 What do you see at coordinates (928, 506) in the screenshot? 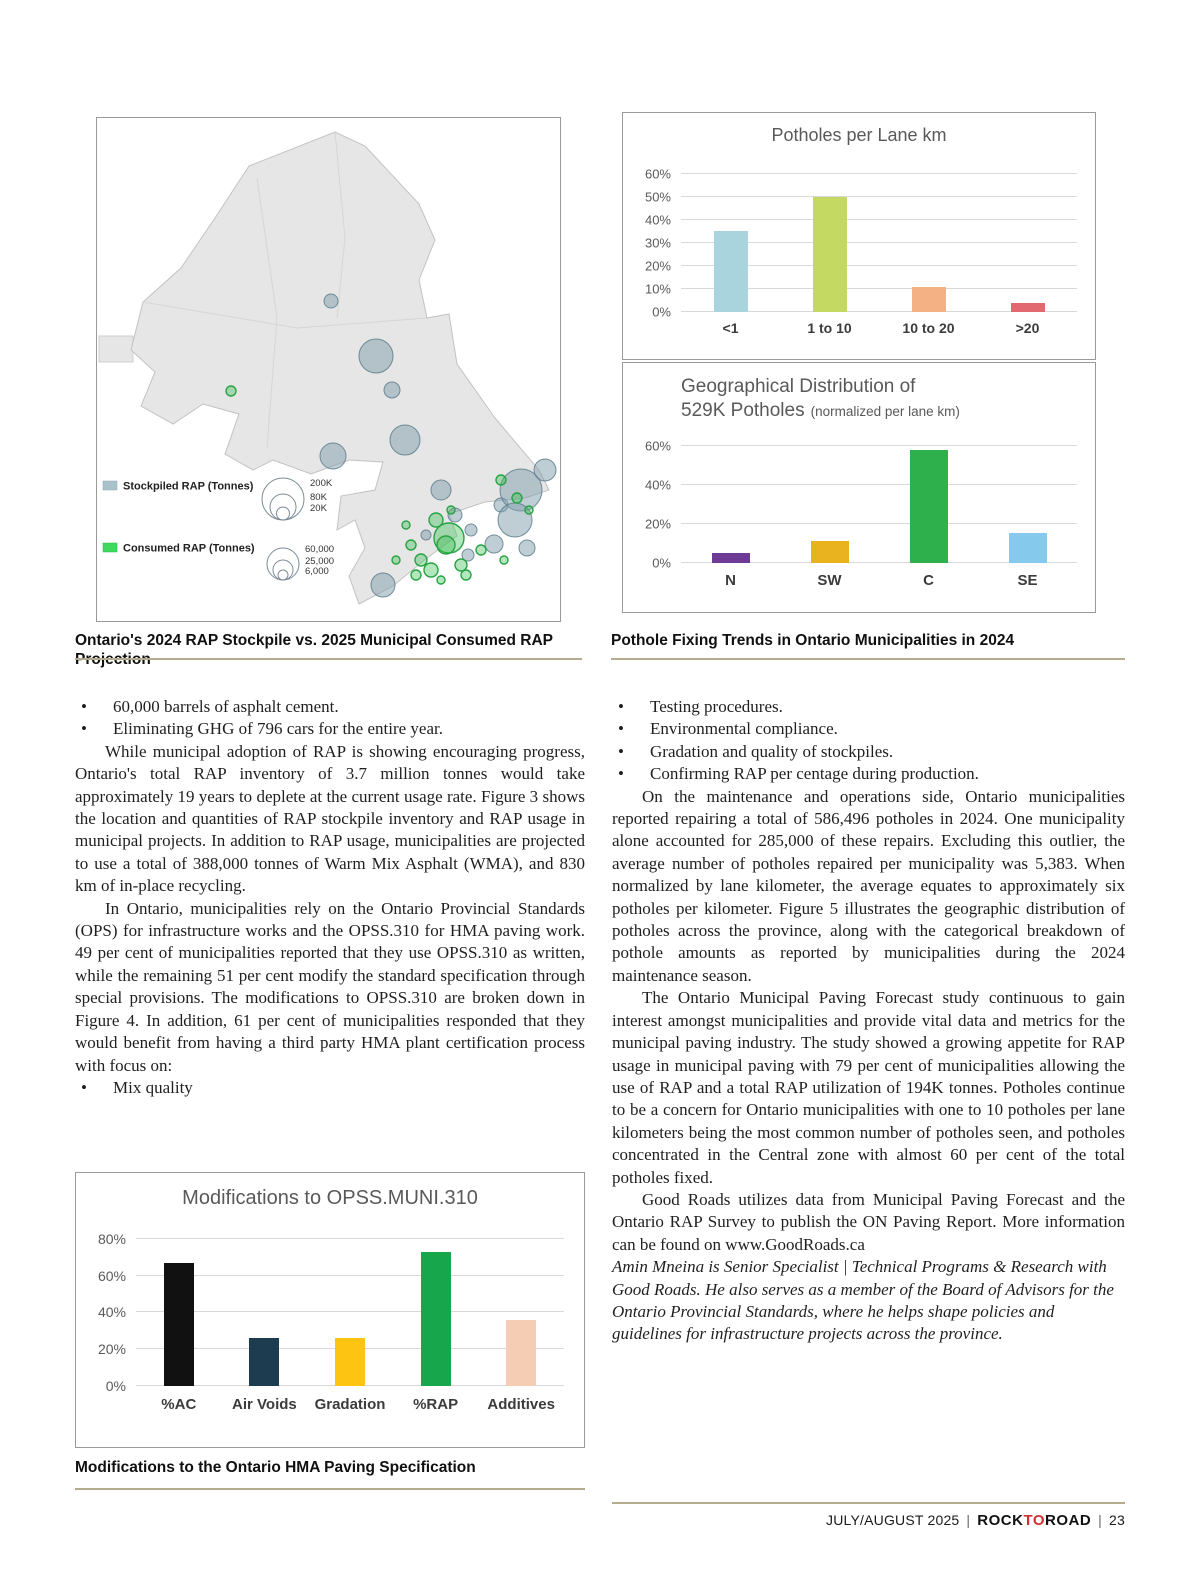
I see `bar-c` at bounding box center [928, 506].